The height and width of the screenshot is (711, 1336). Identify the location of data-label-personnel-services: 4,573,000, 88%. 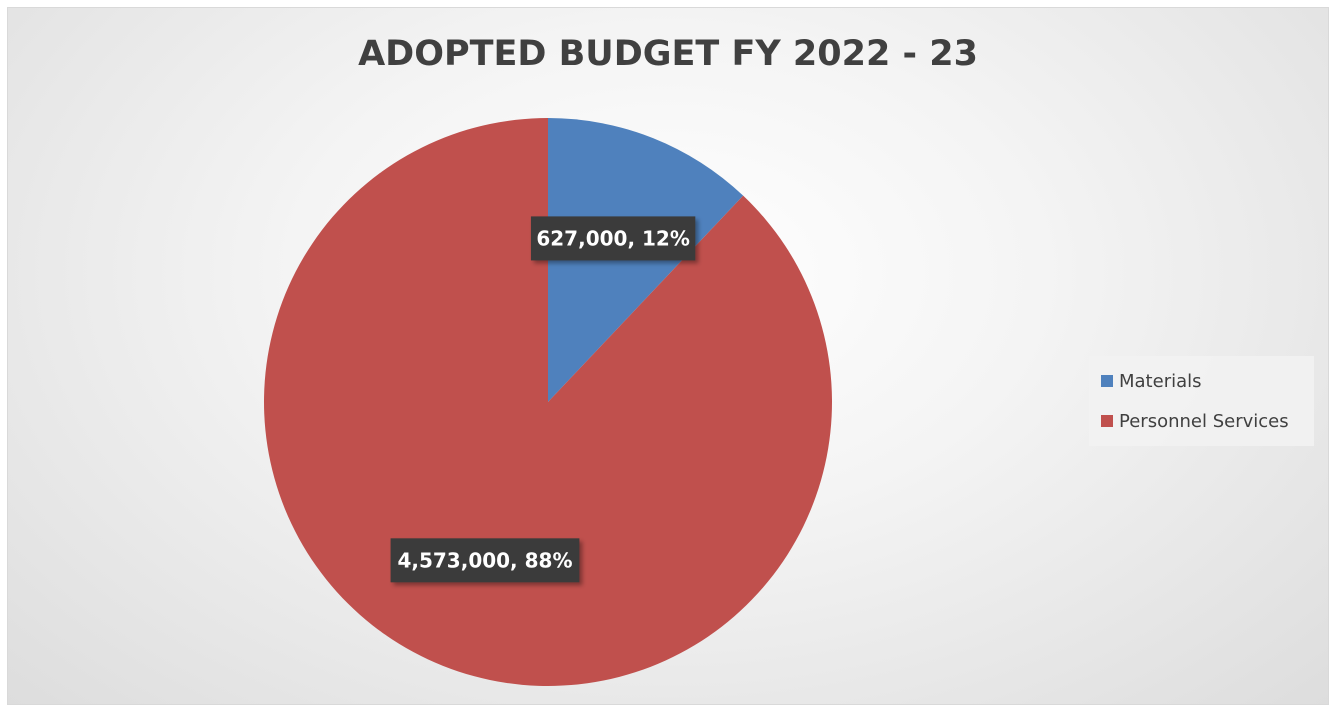
(485, 560).